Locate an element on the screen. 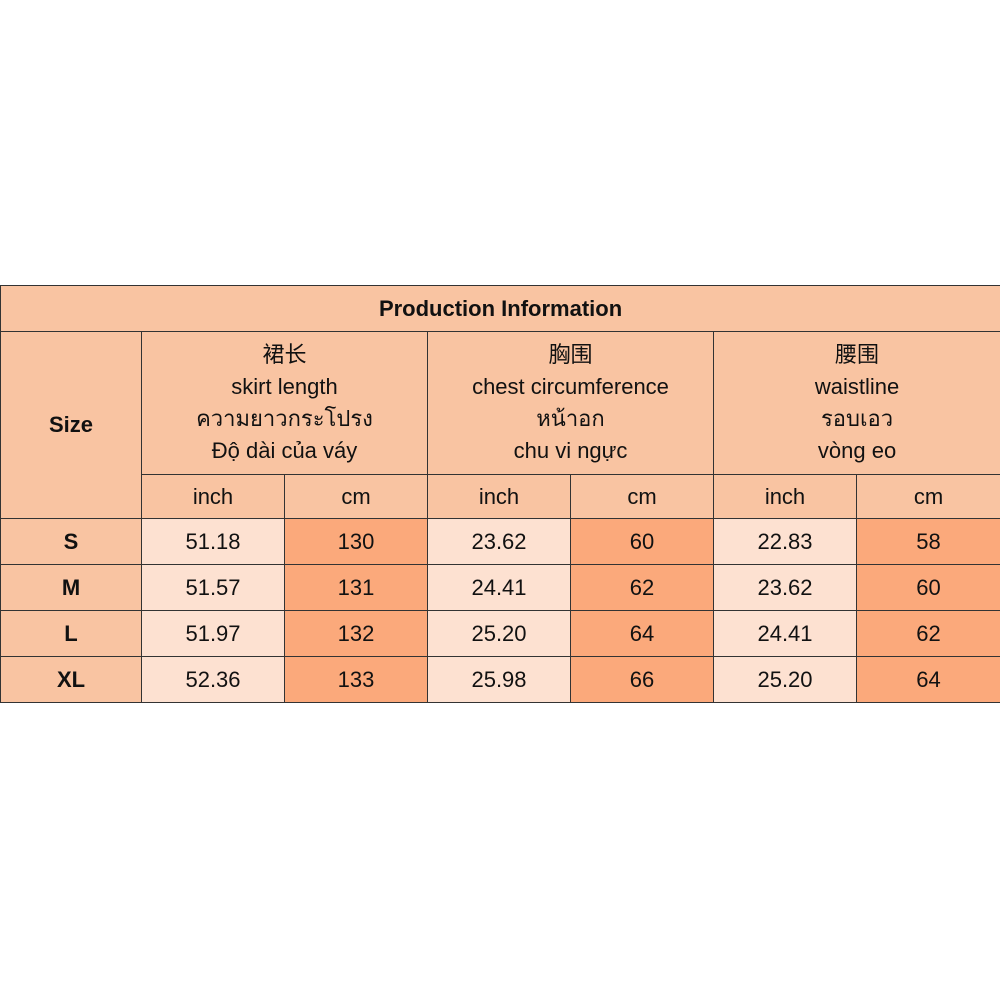  size-label: M is located at coordinates (71, 587).